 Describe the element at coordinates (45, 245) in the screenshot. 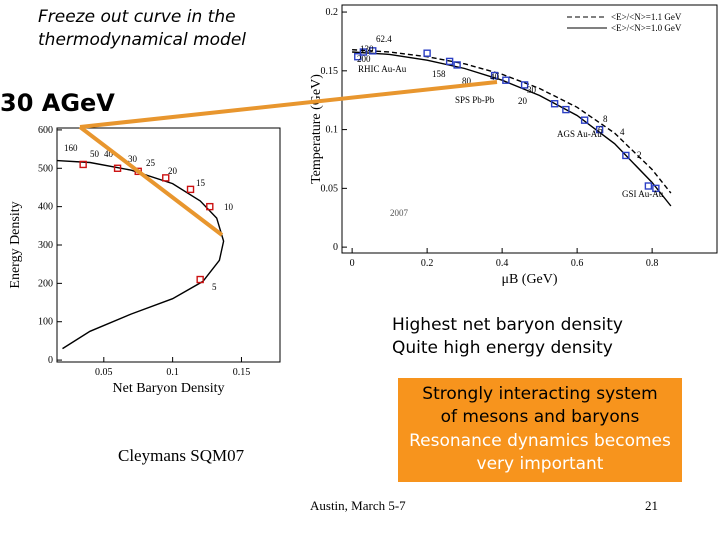

I see `y-tick-label: 300` at that location.